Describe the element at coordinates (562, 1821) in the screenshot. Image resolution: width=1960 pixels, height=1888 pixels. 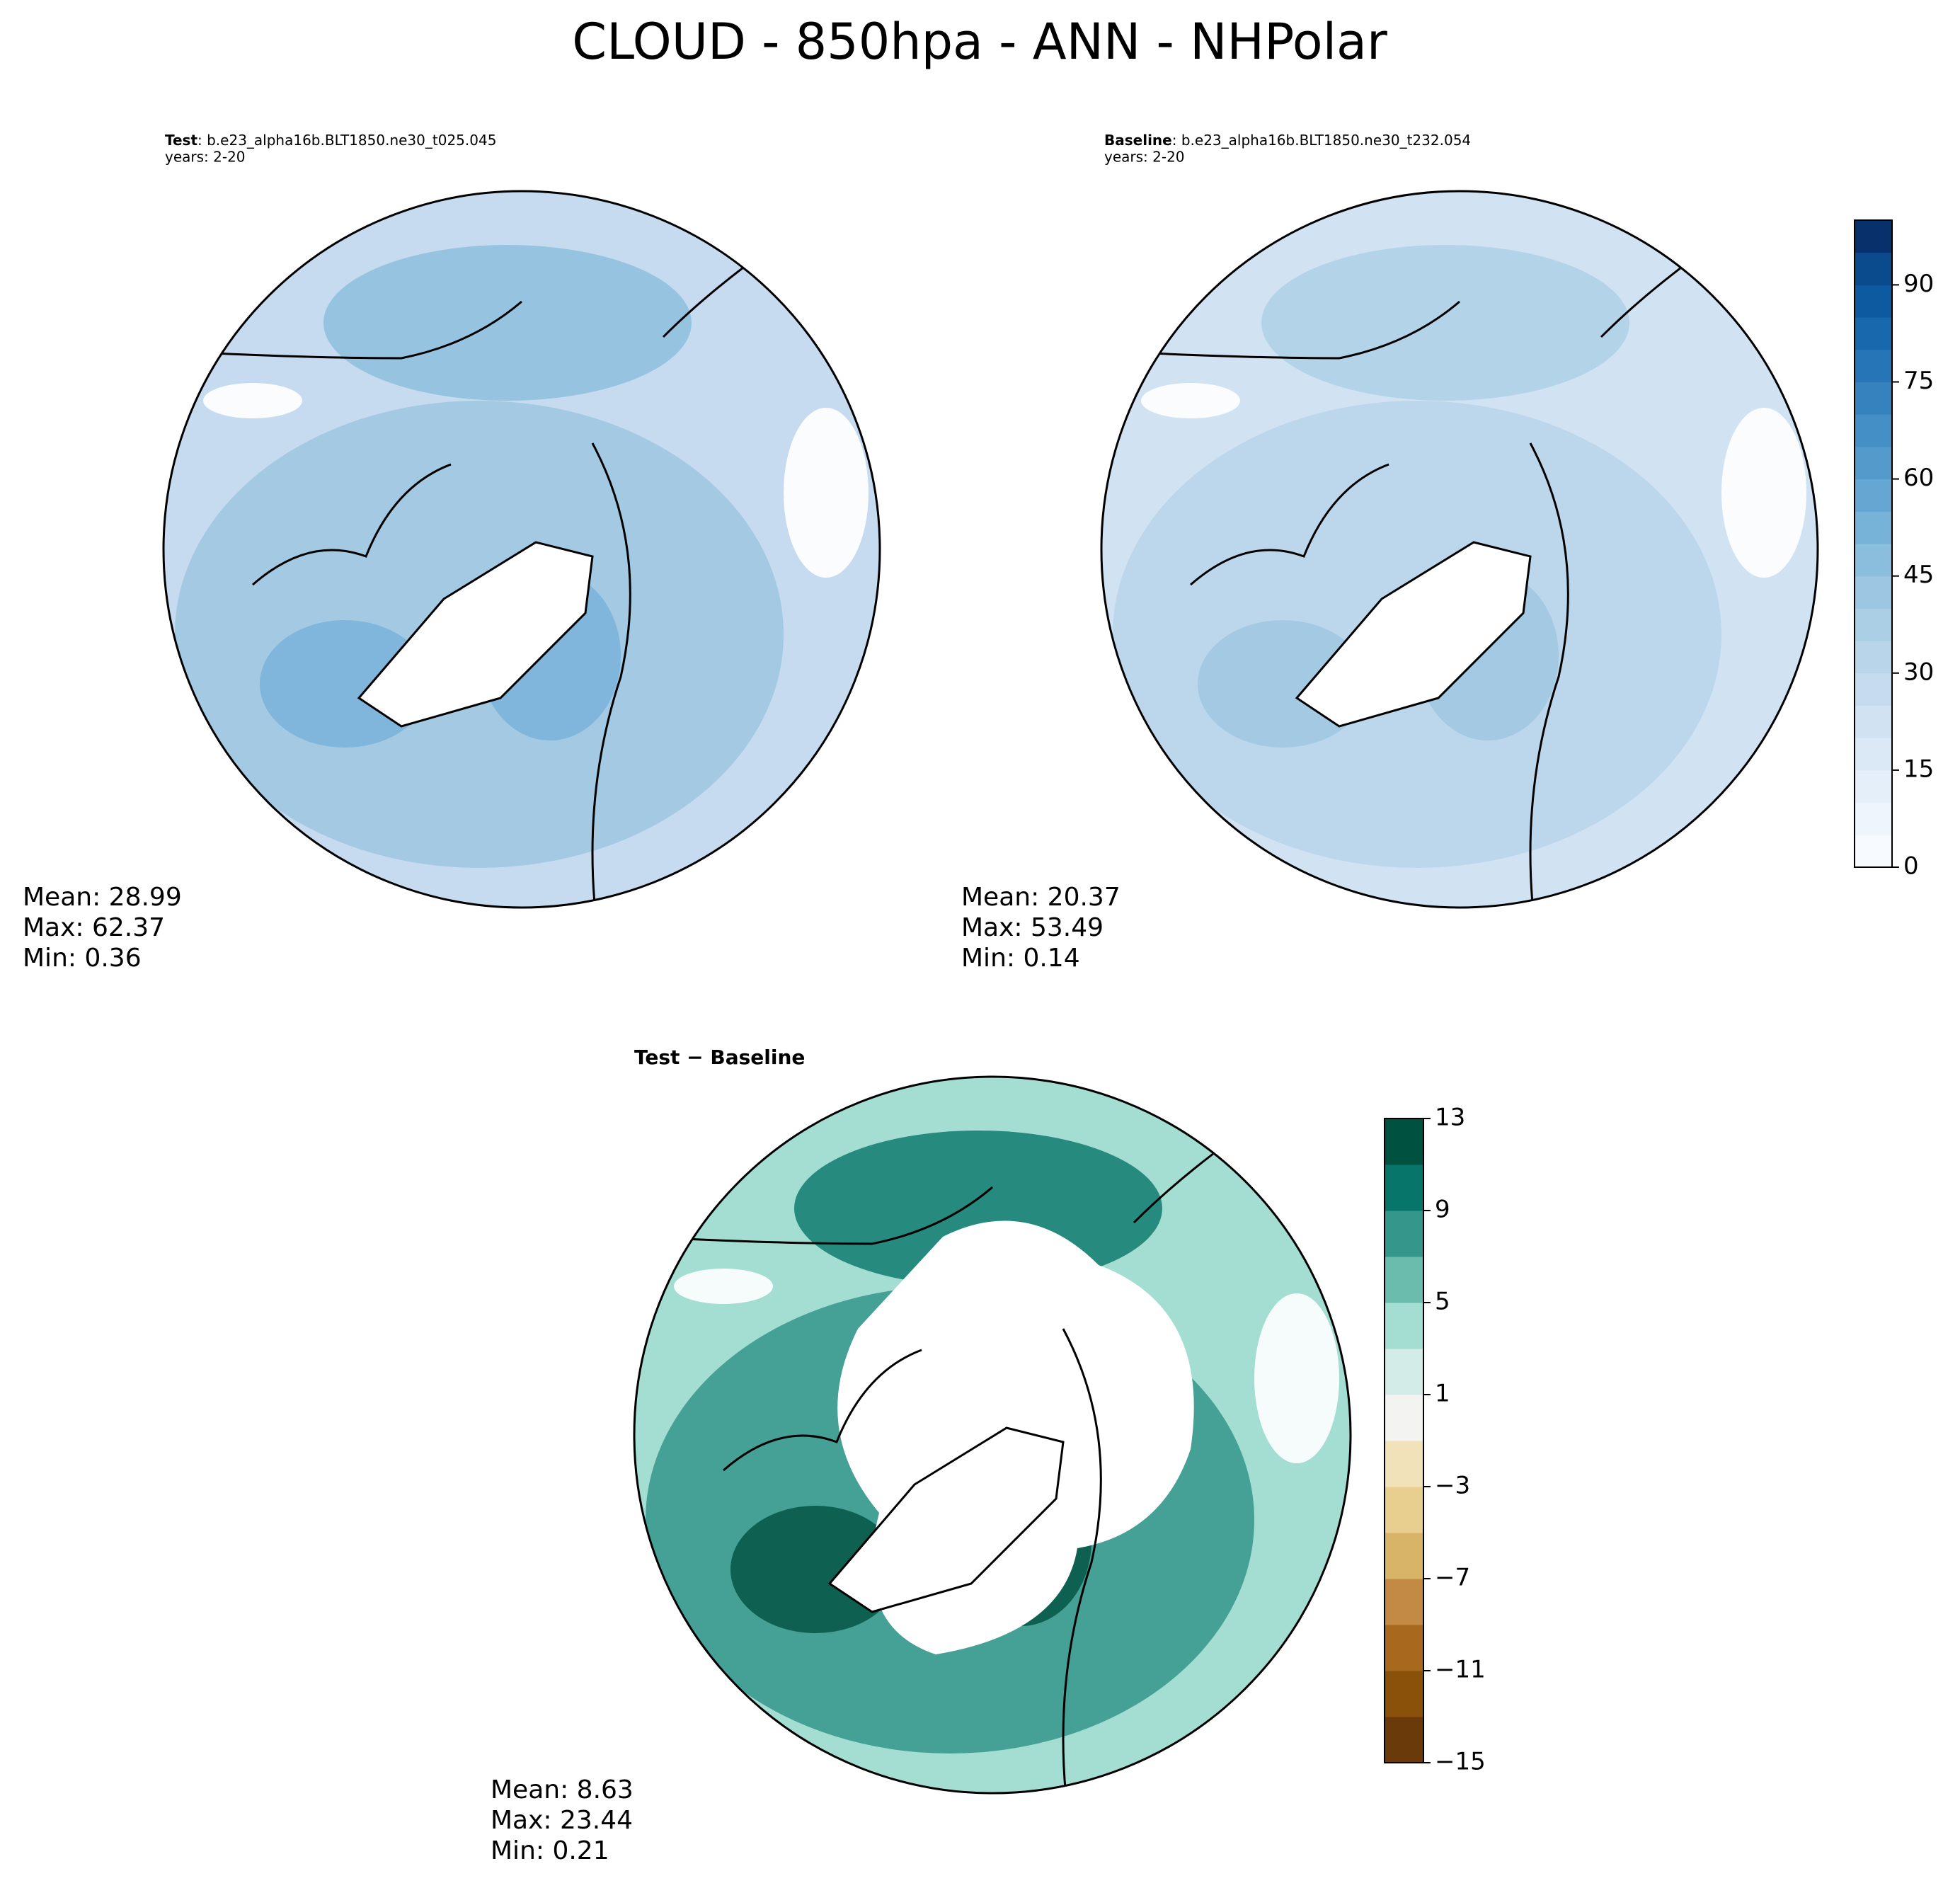
I see `stat-text: Max: 23.44` at that location.